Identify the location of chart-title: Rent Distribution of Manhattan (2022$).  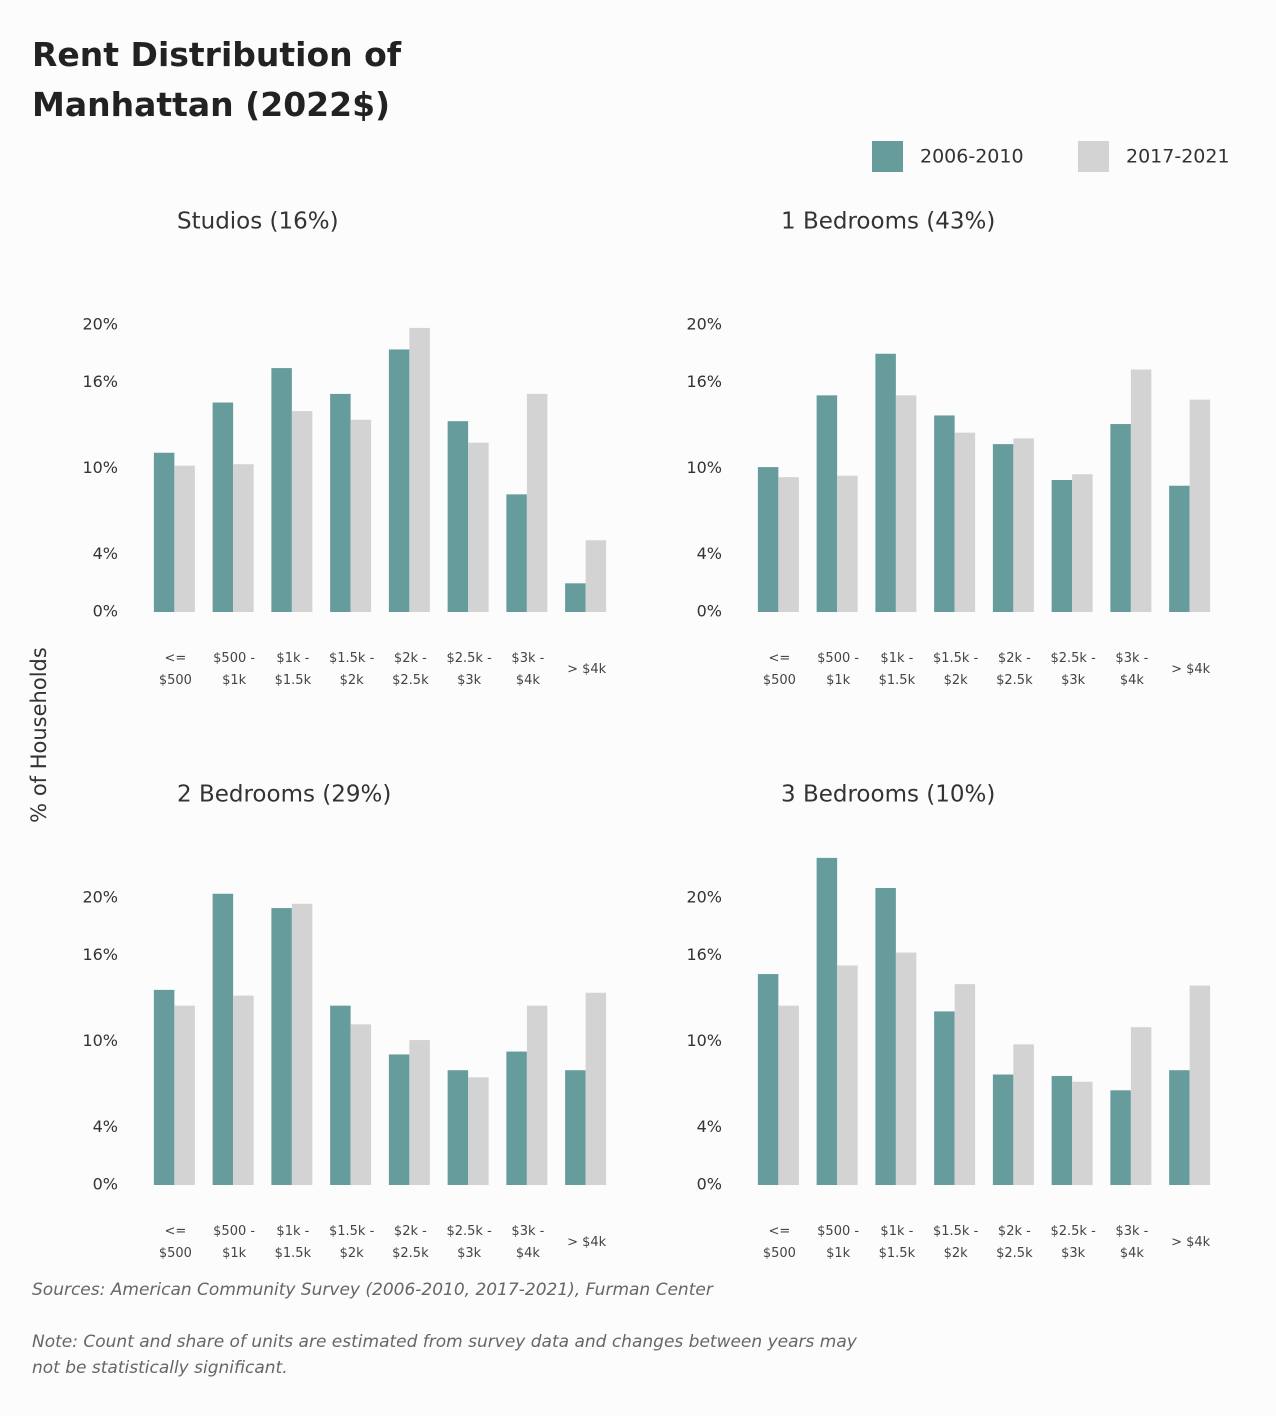
(217, 79).